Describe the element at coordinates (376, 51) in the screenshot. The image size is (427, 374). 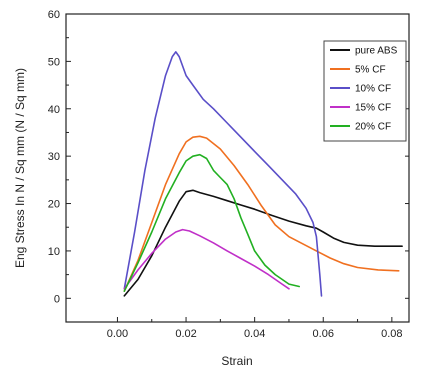
I see `legend-label: pure ABS` at that location.